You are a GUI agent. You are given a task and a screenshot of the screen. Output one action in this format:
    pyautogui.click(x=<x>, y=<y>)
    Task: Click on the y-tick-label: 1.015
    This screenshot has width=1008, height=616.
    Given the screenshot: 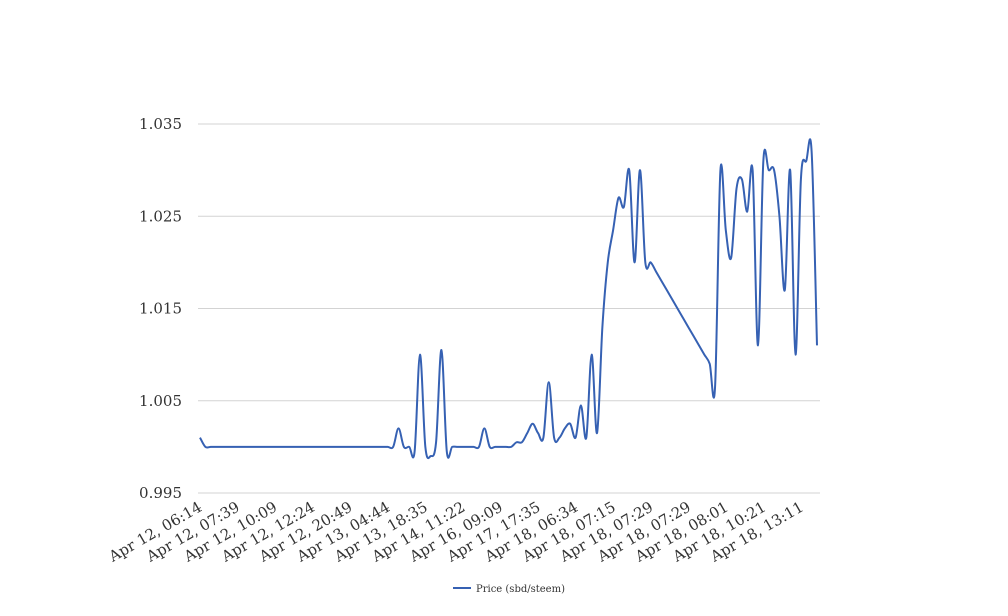 What is the action you would take?
    pyautogui.click(x=160, y=309)
    